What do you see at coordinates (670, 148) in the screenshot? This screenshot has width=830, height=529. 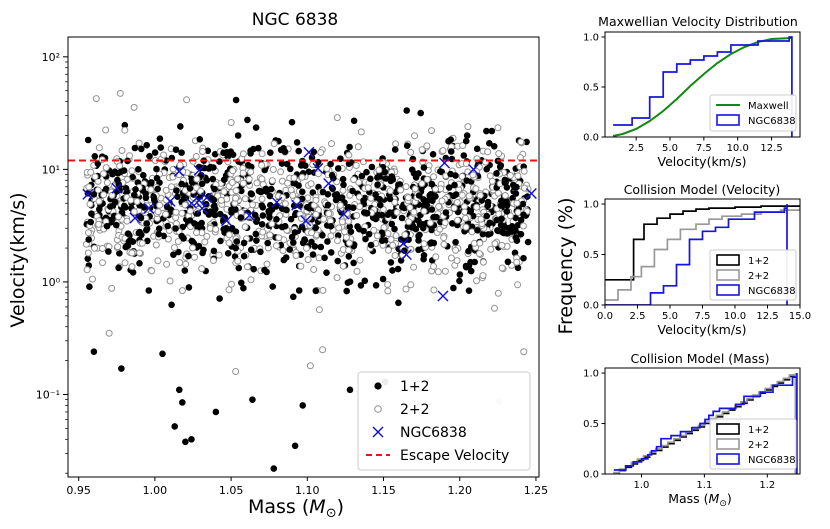 I see `panel-xtick-label: 5.0` at bounding box center [670, 148].